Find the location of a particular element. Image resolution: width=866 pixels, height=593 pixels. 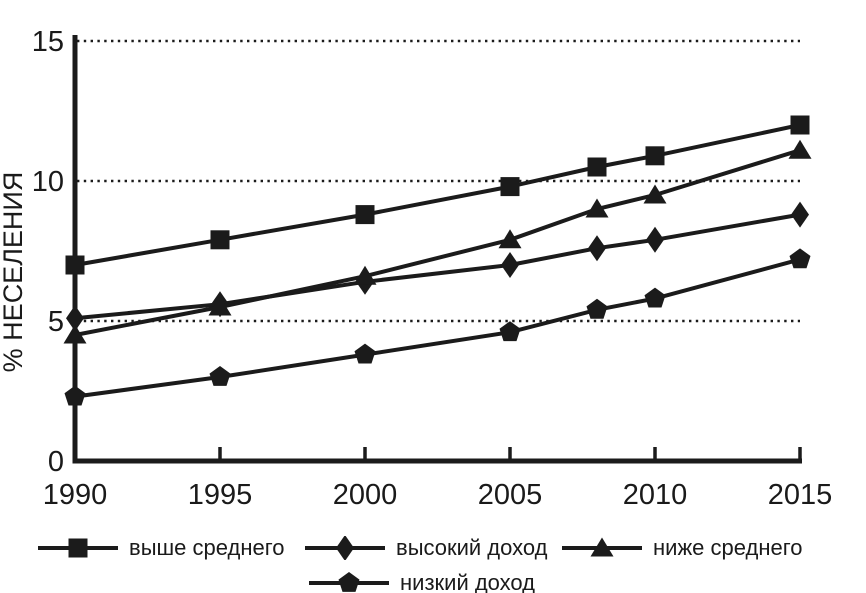

legend-label-high-income: высокий доход is located at coordinates (472, 547).